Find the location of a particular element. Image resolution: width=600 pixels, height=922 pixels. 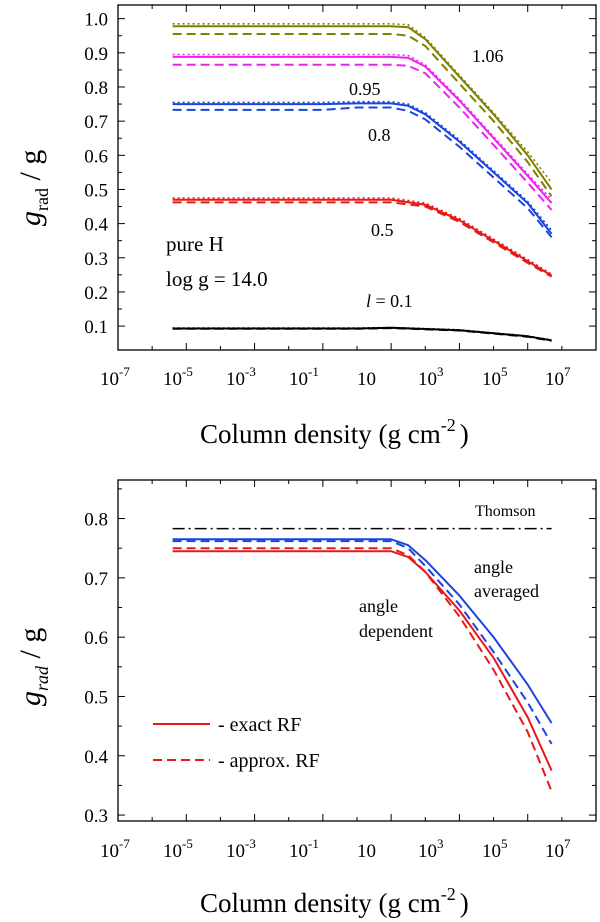

top-x-axis-label: Column density (g cm-2) is located at coordinates (334, 432).